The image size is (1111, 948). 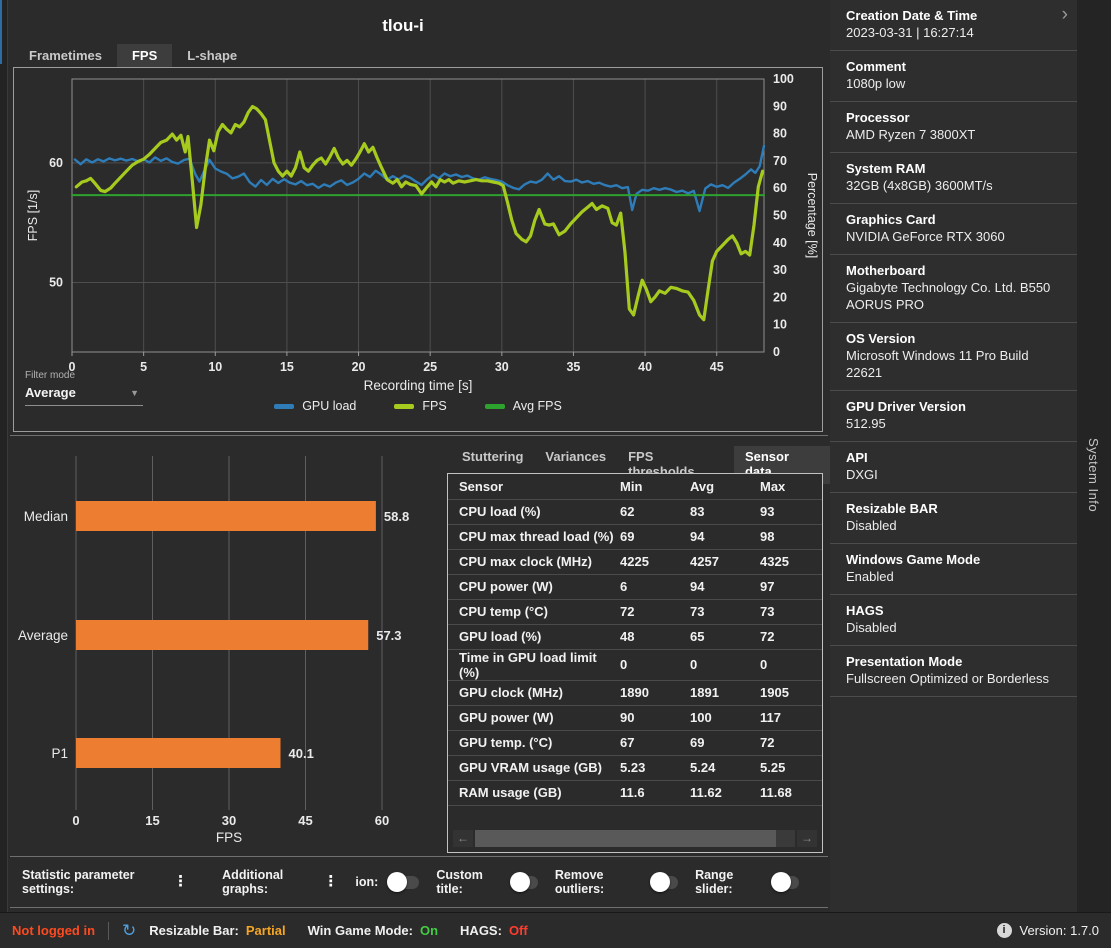 I want to click on remove-outliers-toggle, so click(x=664, y=881).